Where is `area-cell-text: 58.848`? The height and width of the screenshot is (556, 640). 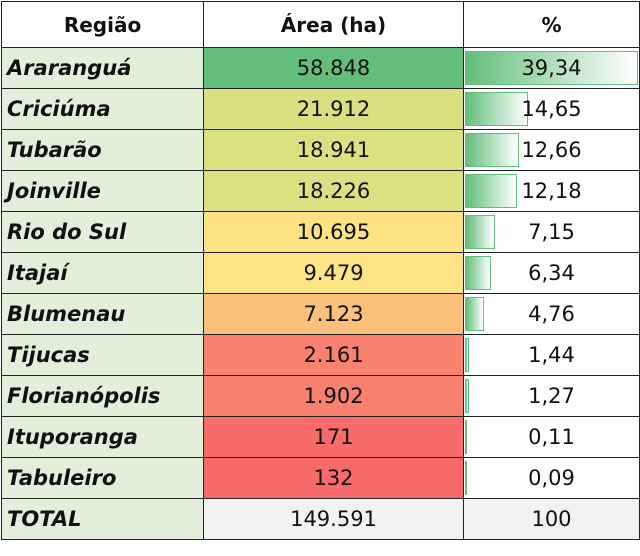
area-cell-text: 58.848 is located at coordinates (333, 68).